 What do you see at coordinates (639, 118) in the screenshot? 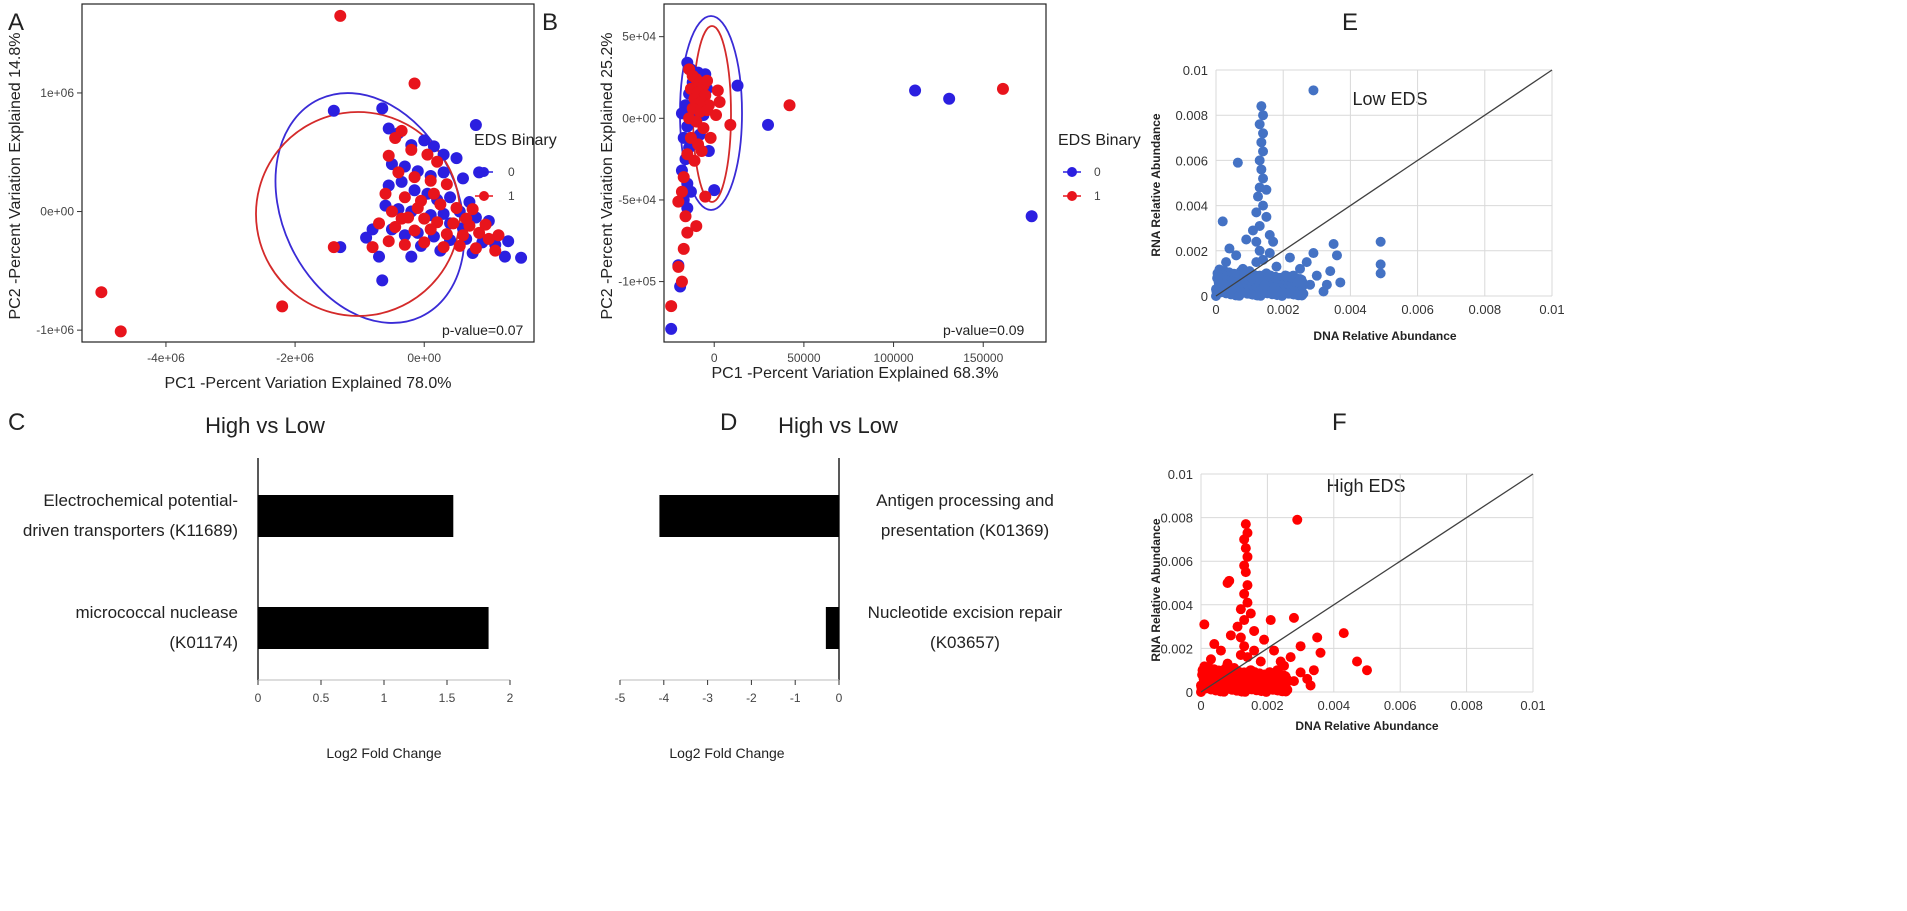
I see `b-y-tick-label: 0e+00` at bounding box center [639, 118].